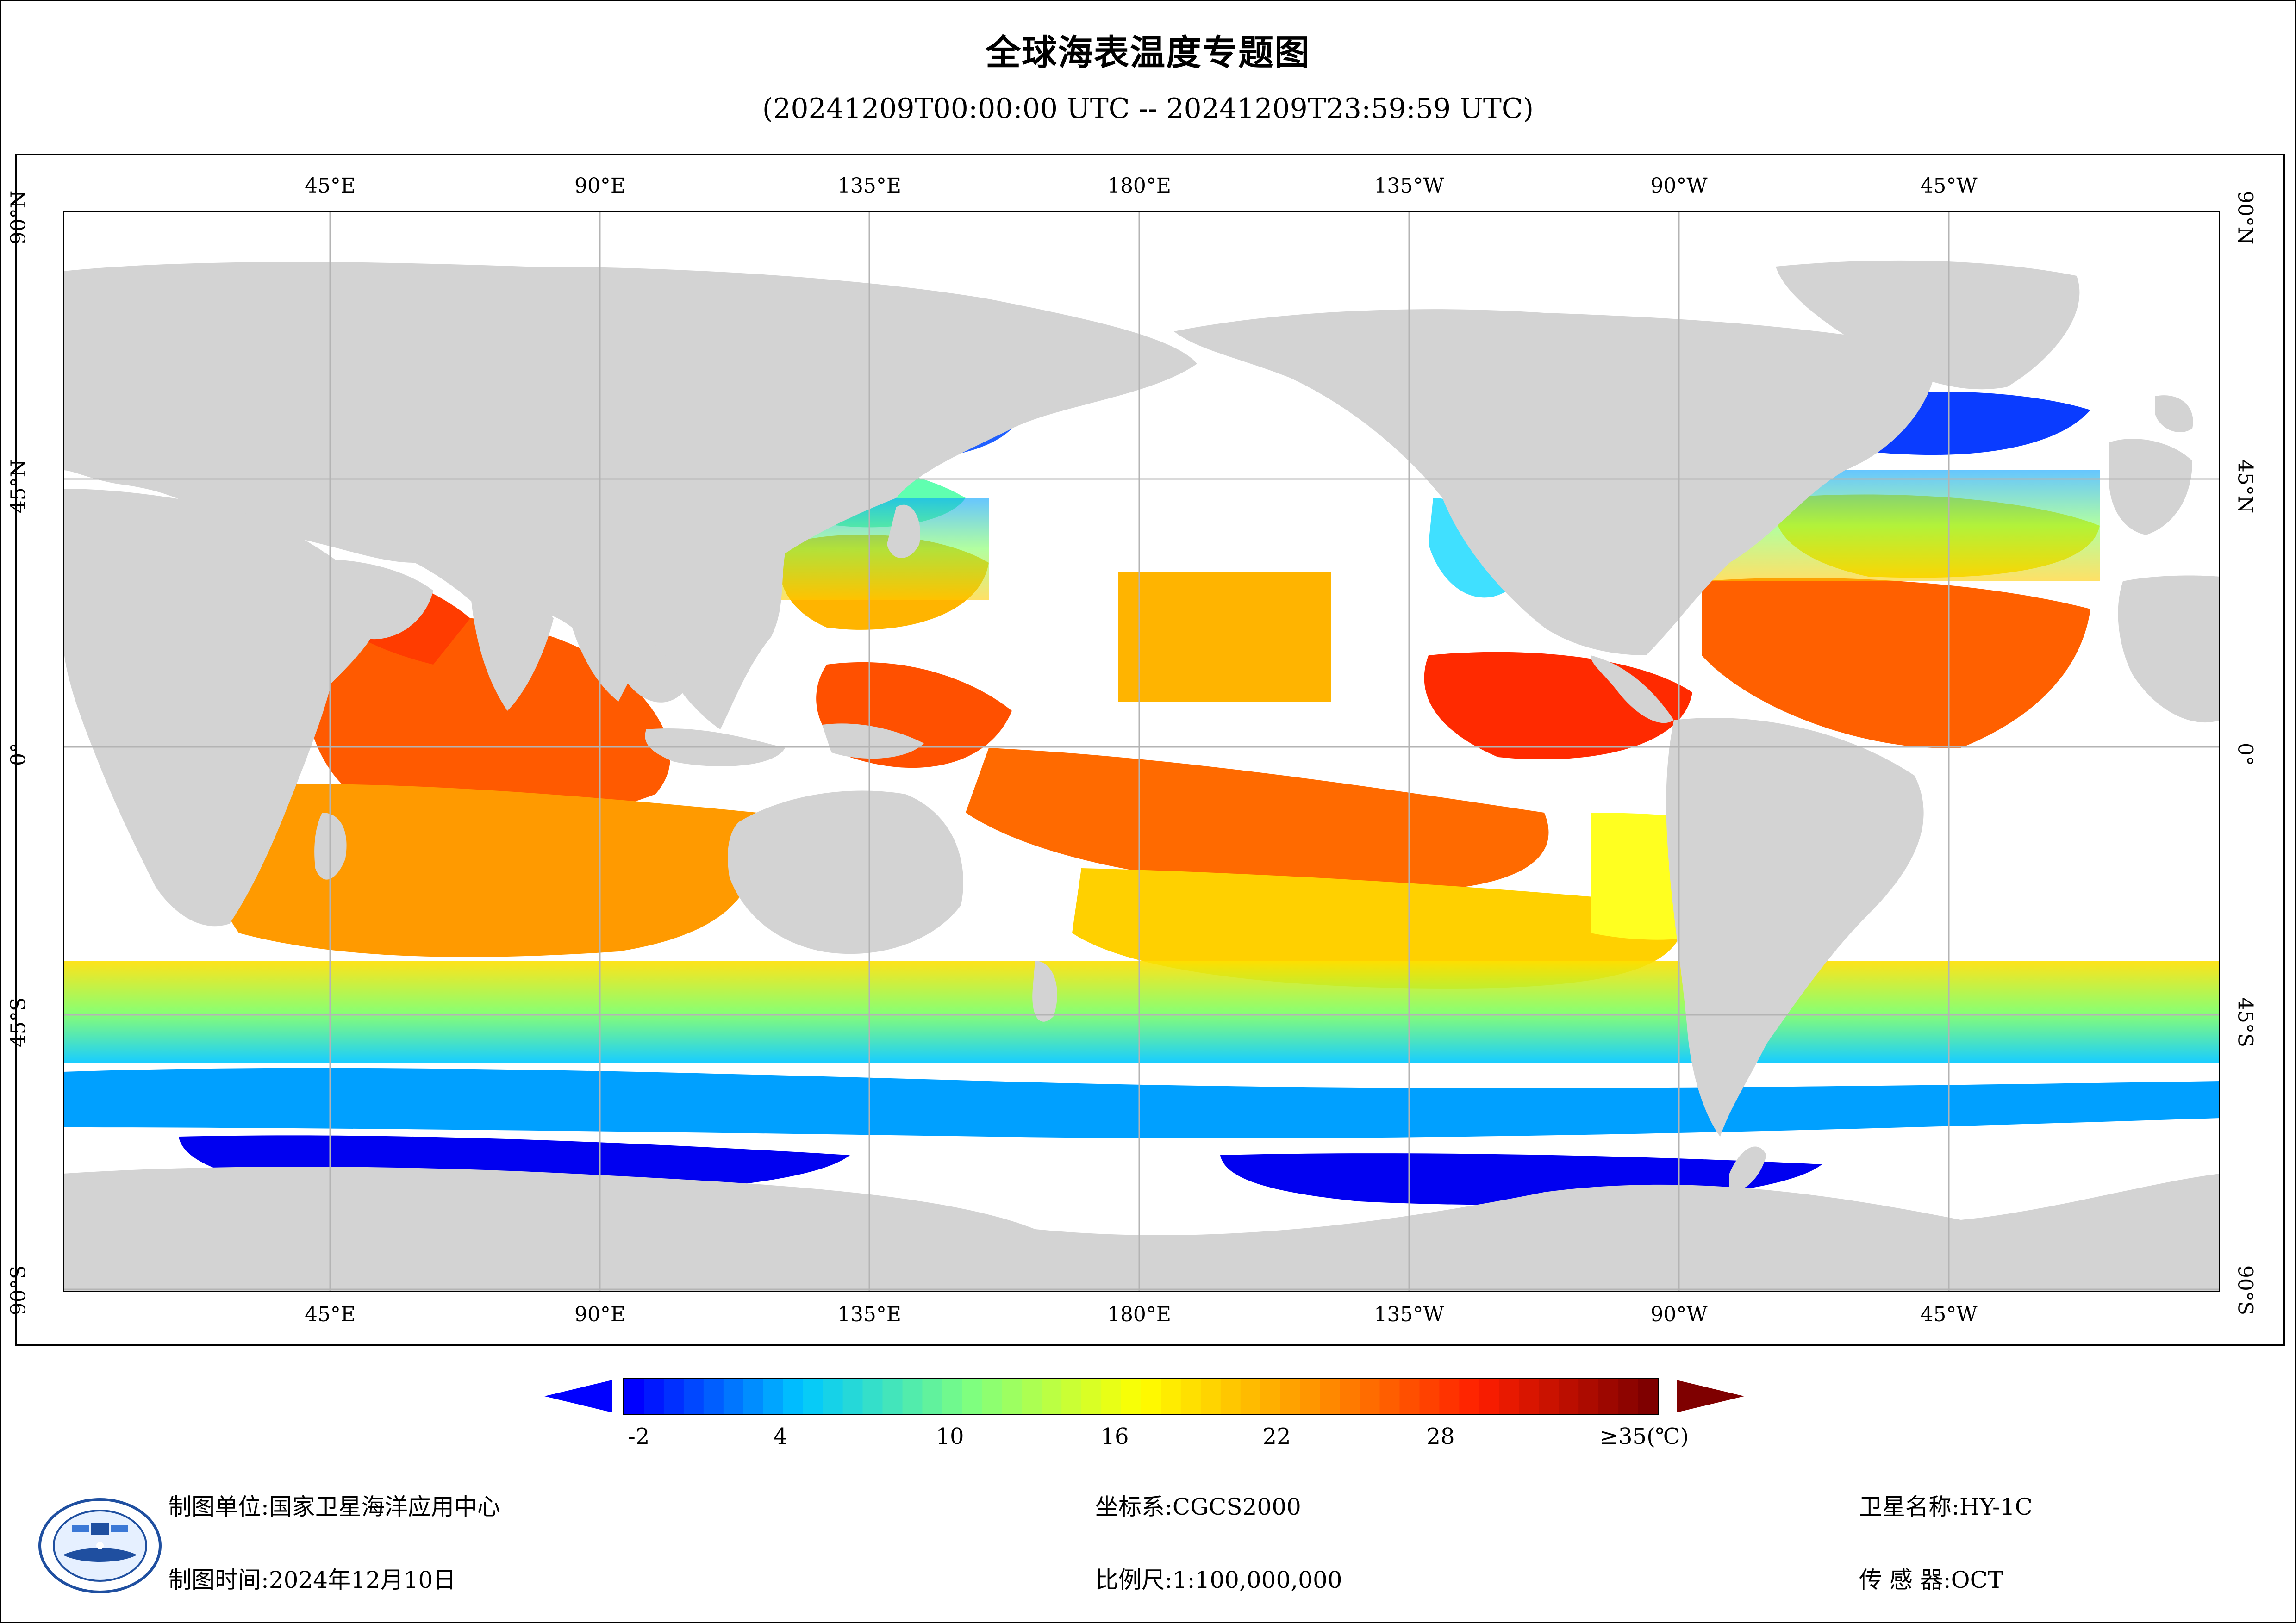 The height and width of the screenshot is (1623, 2296). I want to click on scale-label: 比例尺:, so click(1134, 1580).